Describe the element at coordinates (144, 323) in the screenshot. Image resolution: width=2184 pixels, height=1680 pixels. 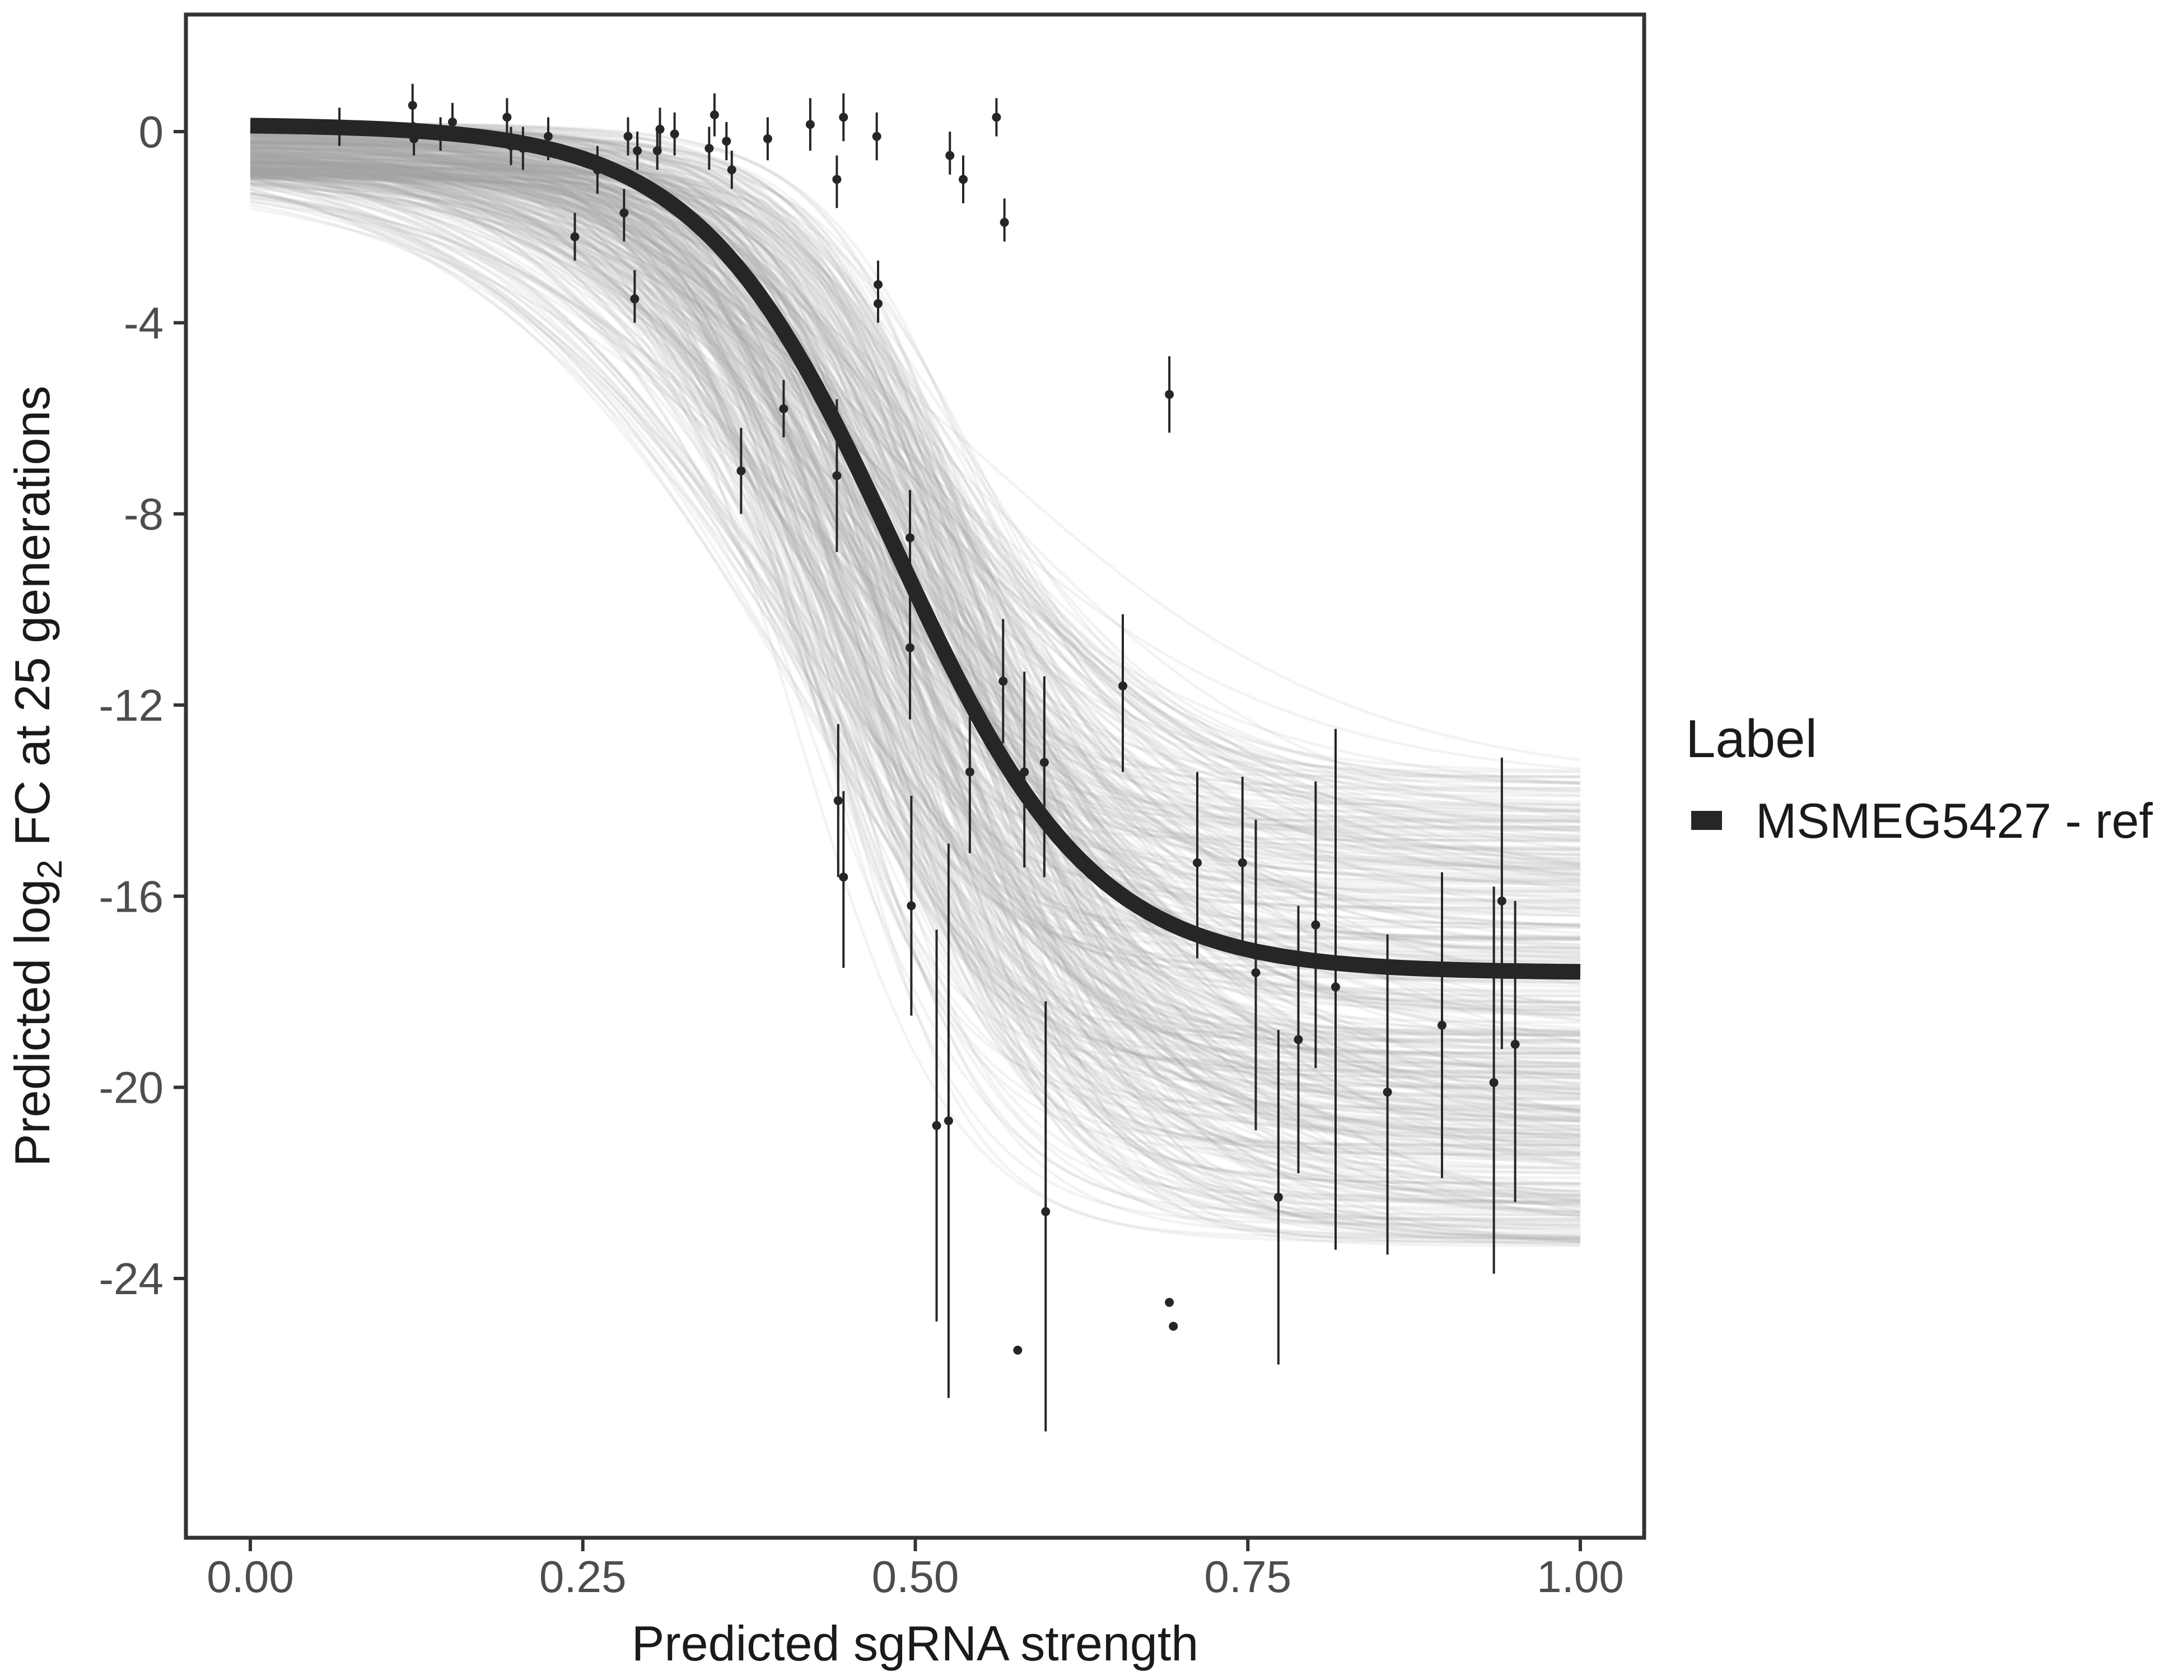
I see `y-tick-label: -4` at that location.